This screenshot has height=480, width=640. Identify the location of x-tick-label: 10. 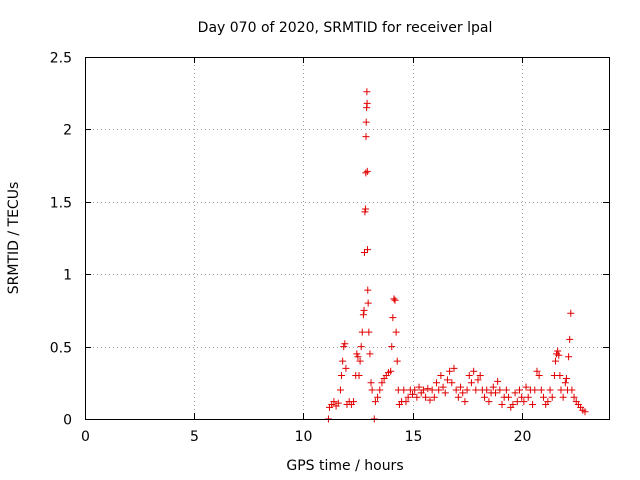
(304, 437).